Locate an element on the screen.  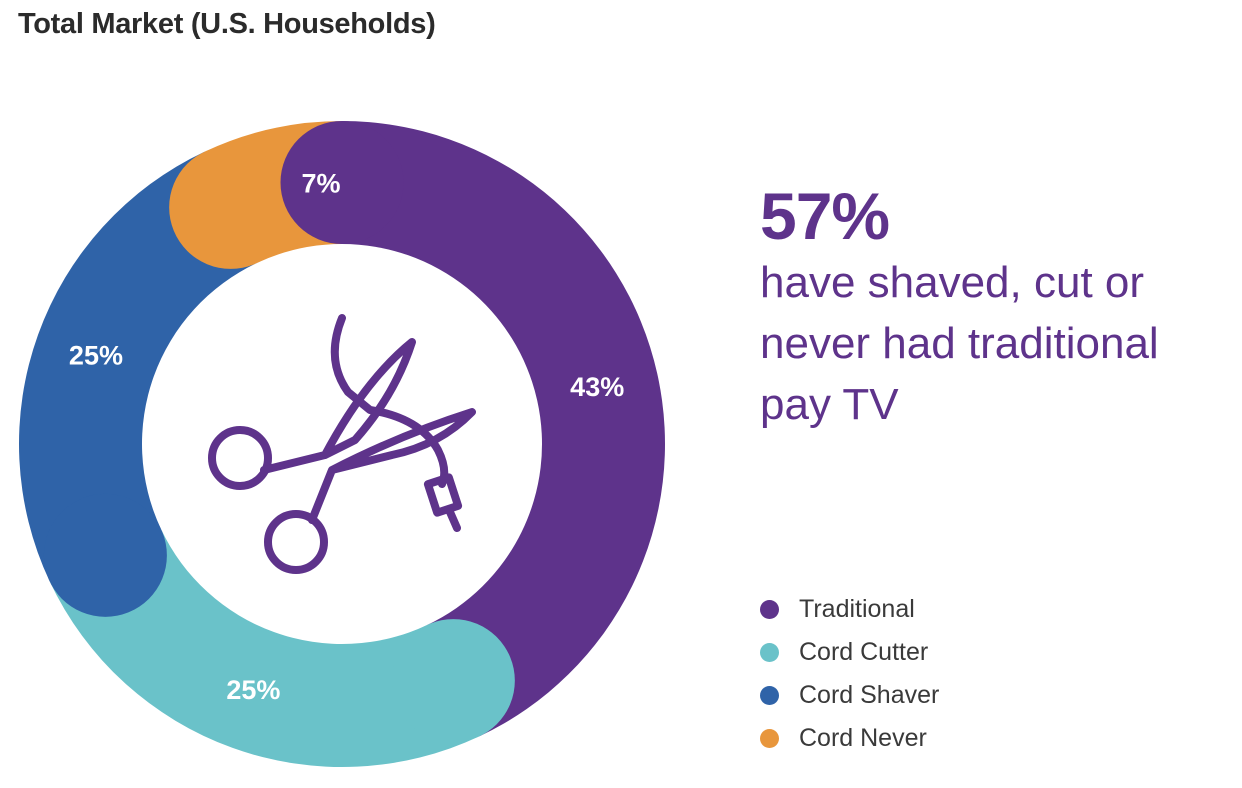
donut-segment-cord-cutter is located at coordinates (264, 648).